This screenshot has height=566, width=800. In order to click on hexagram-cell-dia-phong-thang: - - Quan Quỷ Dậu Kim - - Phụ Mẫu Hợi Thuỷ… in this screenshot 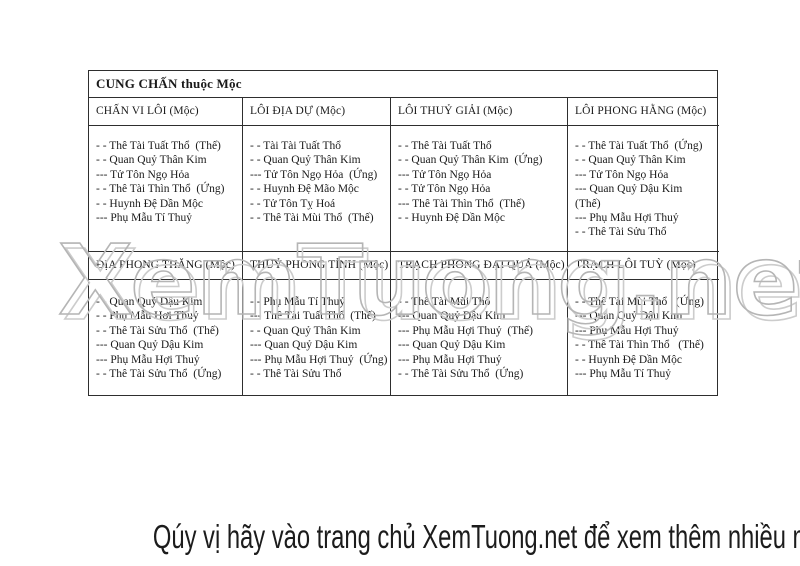, I will do `click(165, 337)`.